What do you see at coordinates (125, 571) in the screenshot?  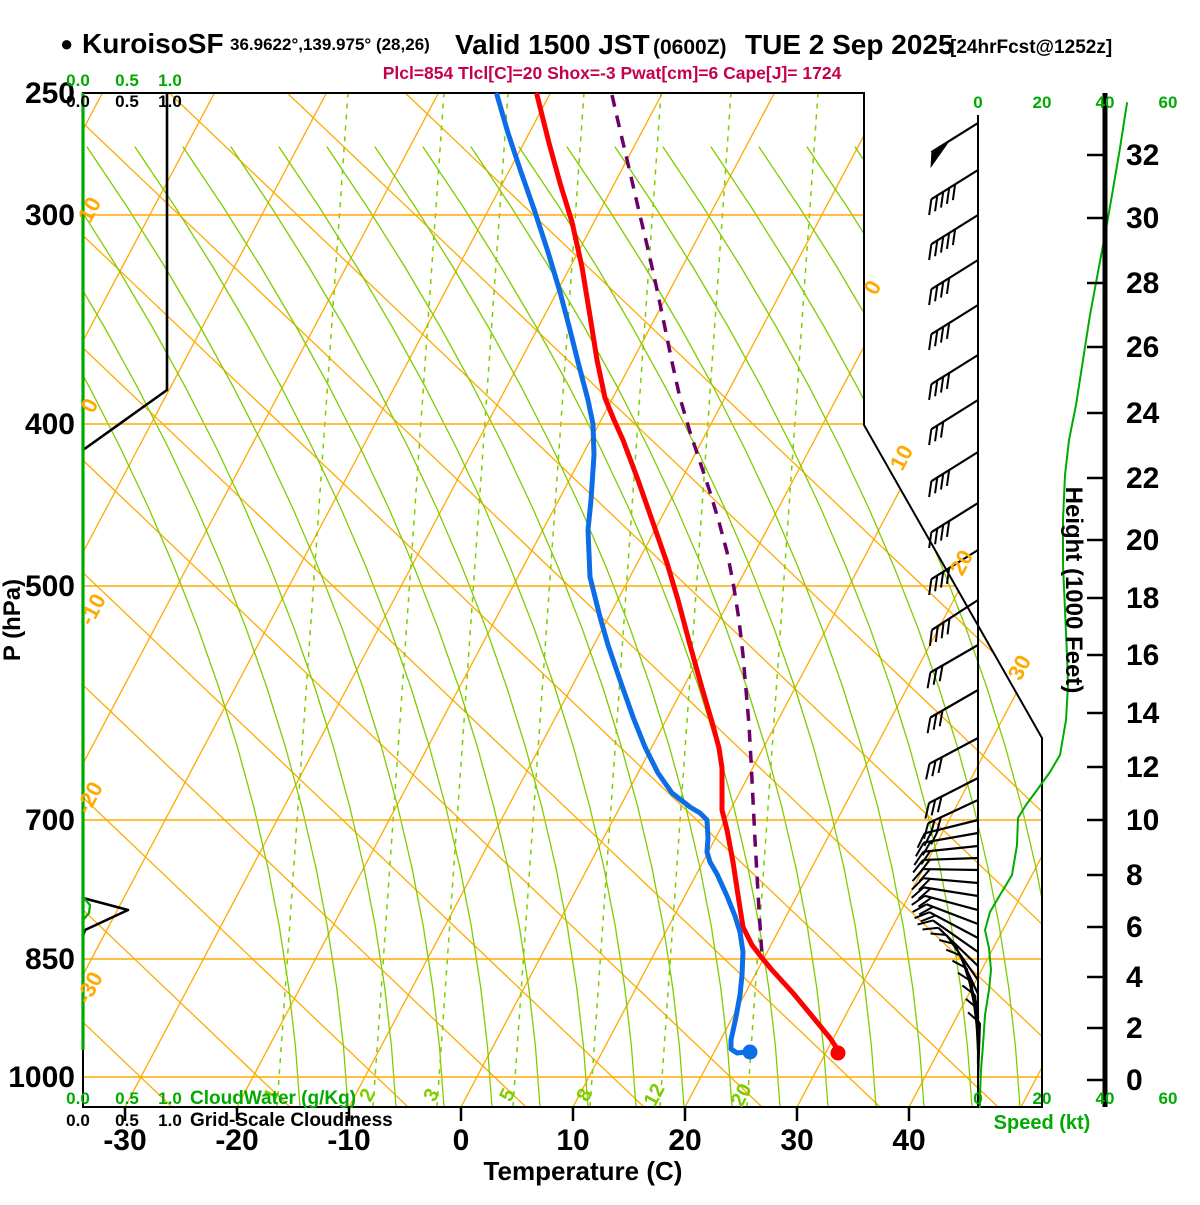 I see `cloudiness-profile` at bounding box center [125, 571].